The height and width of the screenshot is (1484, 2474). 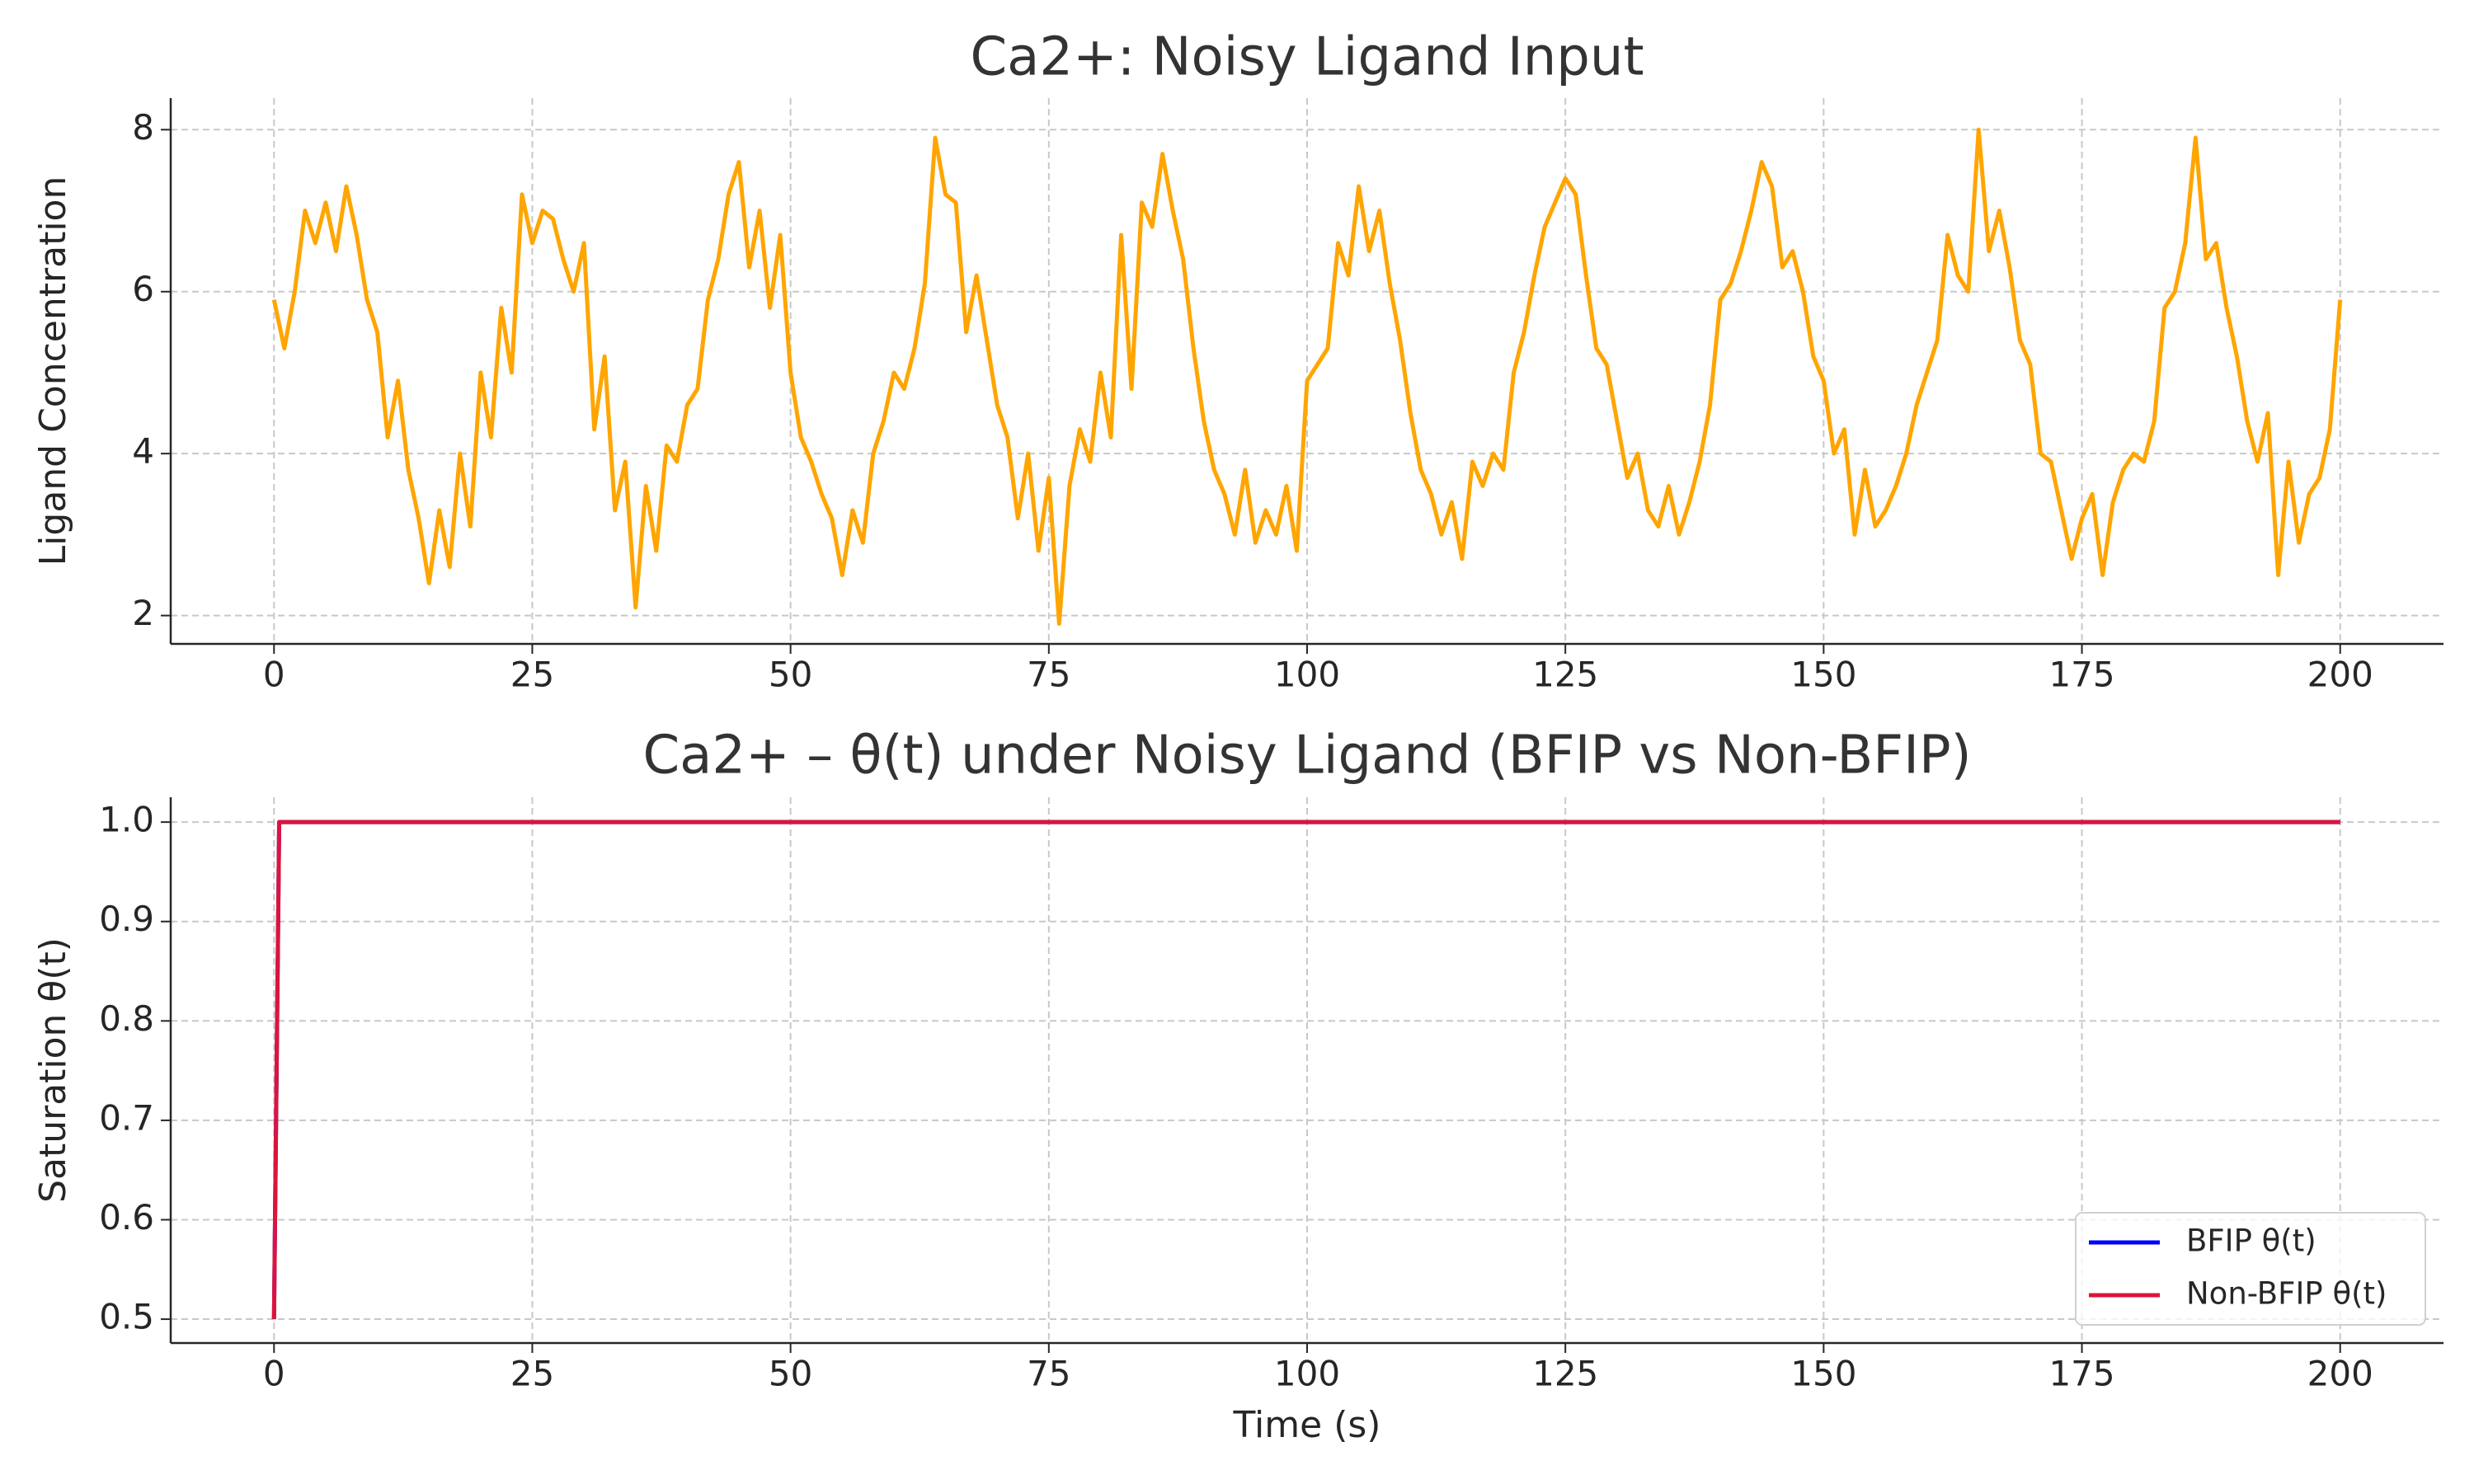 I want to click on y-tick-label: 0.9, so click(x=126, y=919).